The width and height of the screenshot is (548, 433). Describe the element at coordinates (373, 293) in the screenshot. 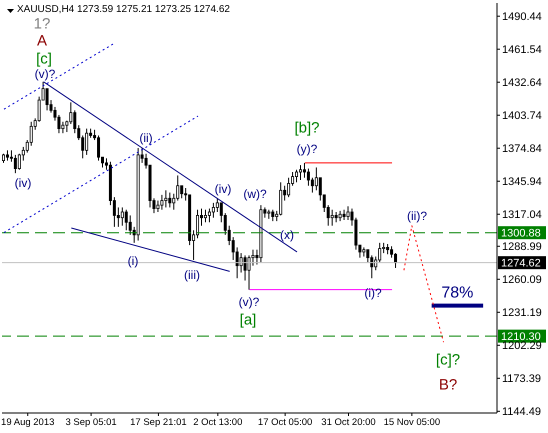

I see `annotation: (i)?` at that location.